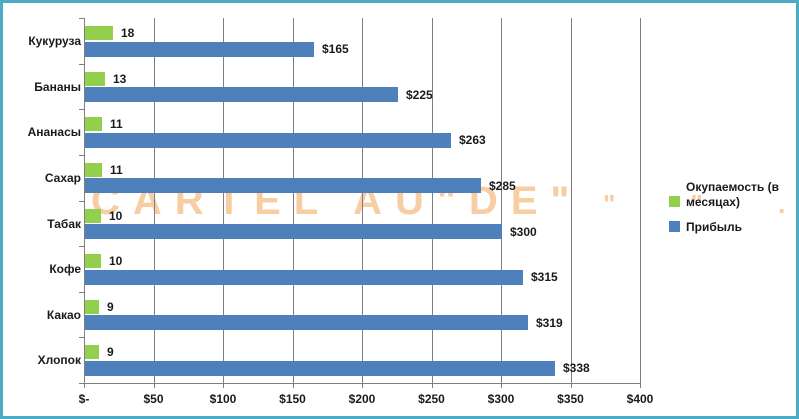 This screenshot has width=799, height=419. I want to click on category-label: Кукуруза, so click(54, 41).